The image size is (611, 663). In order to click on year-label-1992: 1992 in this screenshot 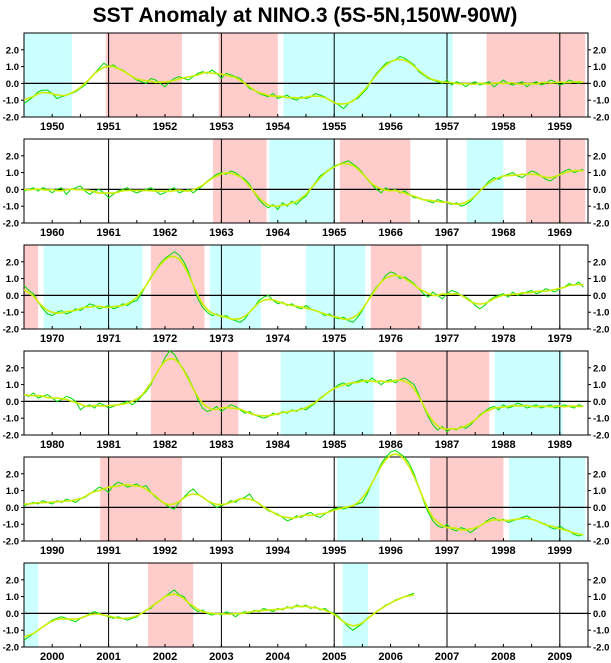, I will do `click(165, 551)`.